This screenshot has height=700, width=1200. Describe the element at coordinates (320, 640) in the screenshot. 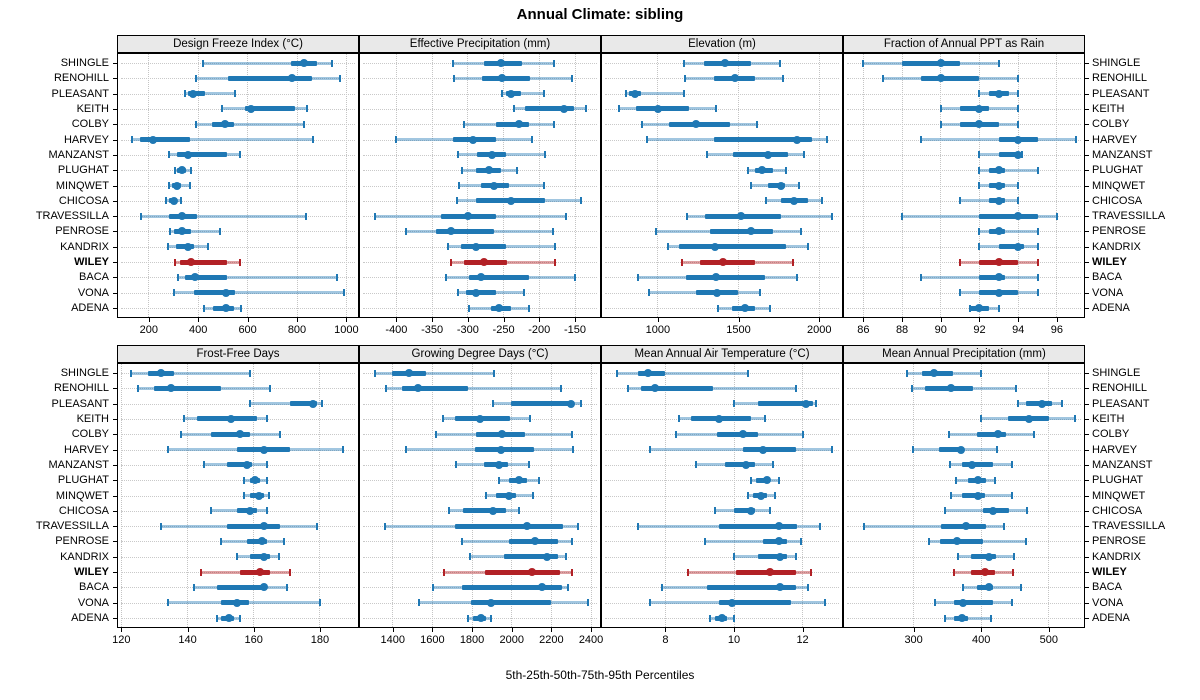

I see `x-axis-tick-label: 180` at that location.